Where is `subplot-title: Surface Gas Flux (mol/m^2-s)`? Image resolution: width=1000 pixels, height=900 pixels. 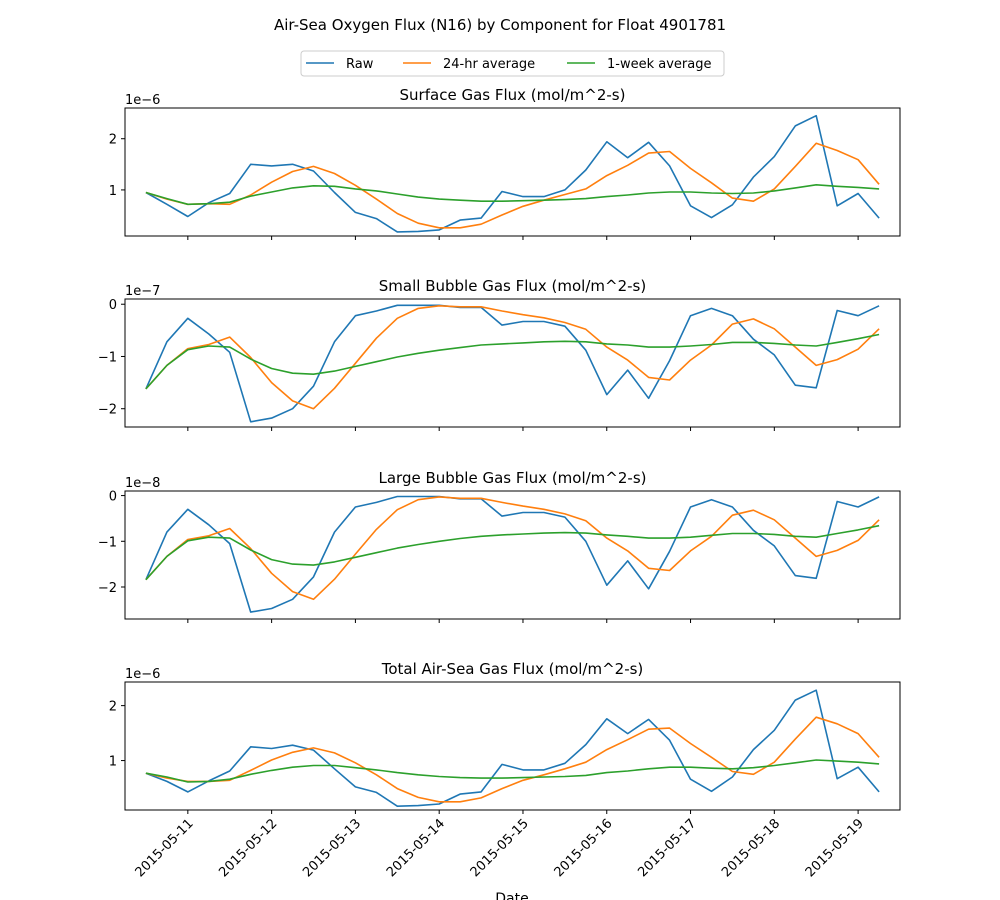
subplot-title: Surface Gas Flux (mol/m^2-s) is located at coordinates (513, 95).